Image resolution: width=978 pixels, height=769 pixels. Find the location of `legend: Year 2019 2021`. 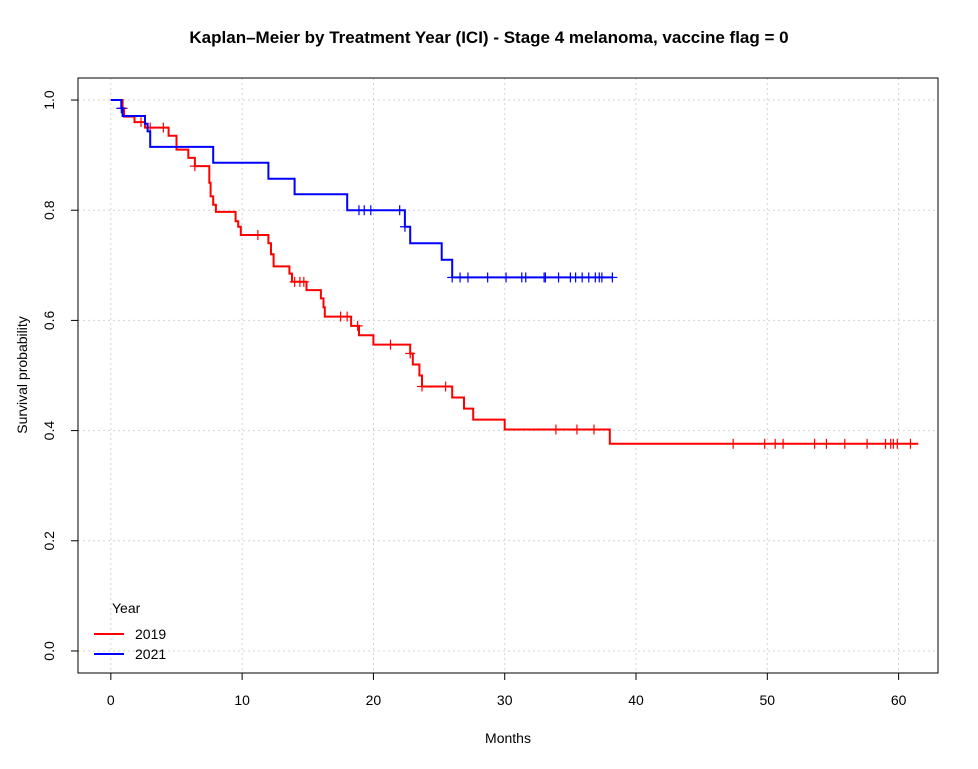

legend: Year 2019 2021 is located at coordinates (130, 631).